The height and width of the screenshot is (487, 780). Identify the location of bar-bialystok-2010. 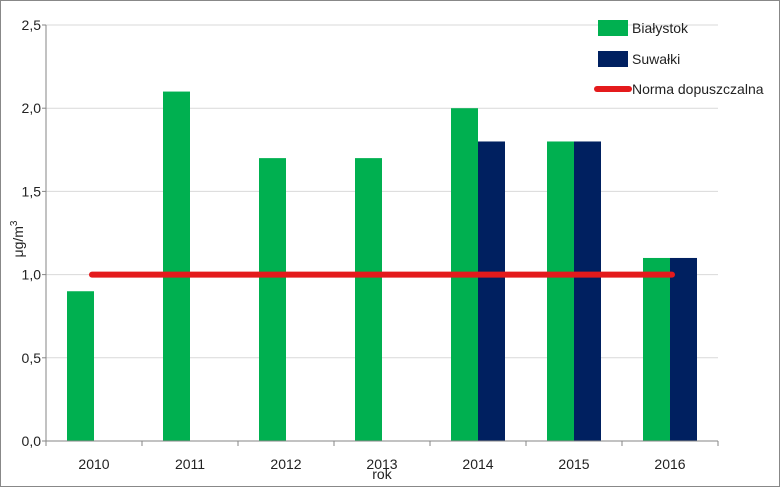
(80, 366).